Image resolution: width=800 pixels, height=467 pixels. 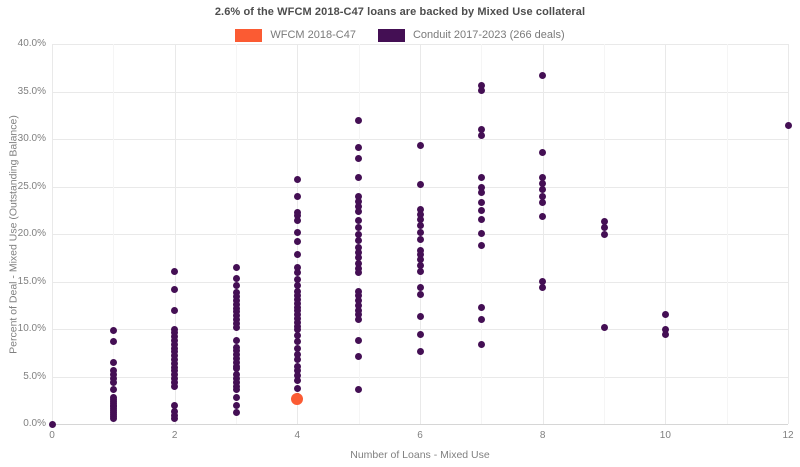 What do you see at coordinates (34, 376) in the screenshot?
I see `y-tick-label: 5.0%` at bounding box center [34, 376].